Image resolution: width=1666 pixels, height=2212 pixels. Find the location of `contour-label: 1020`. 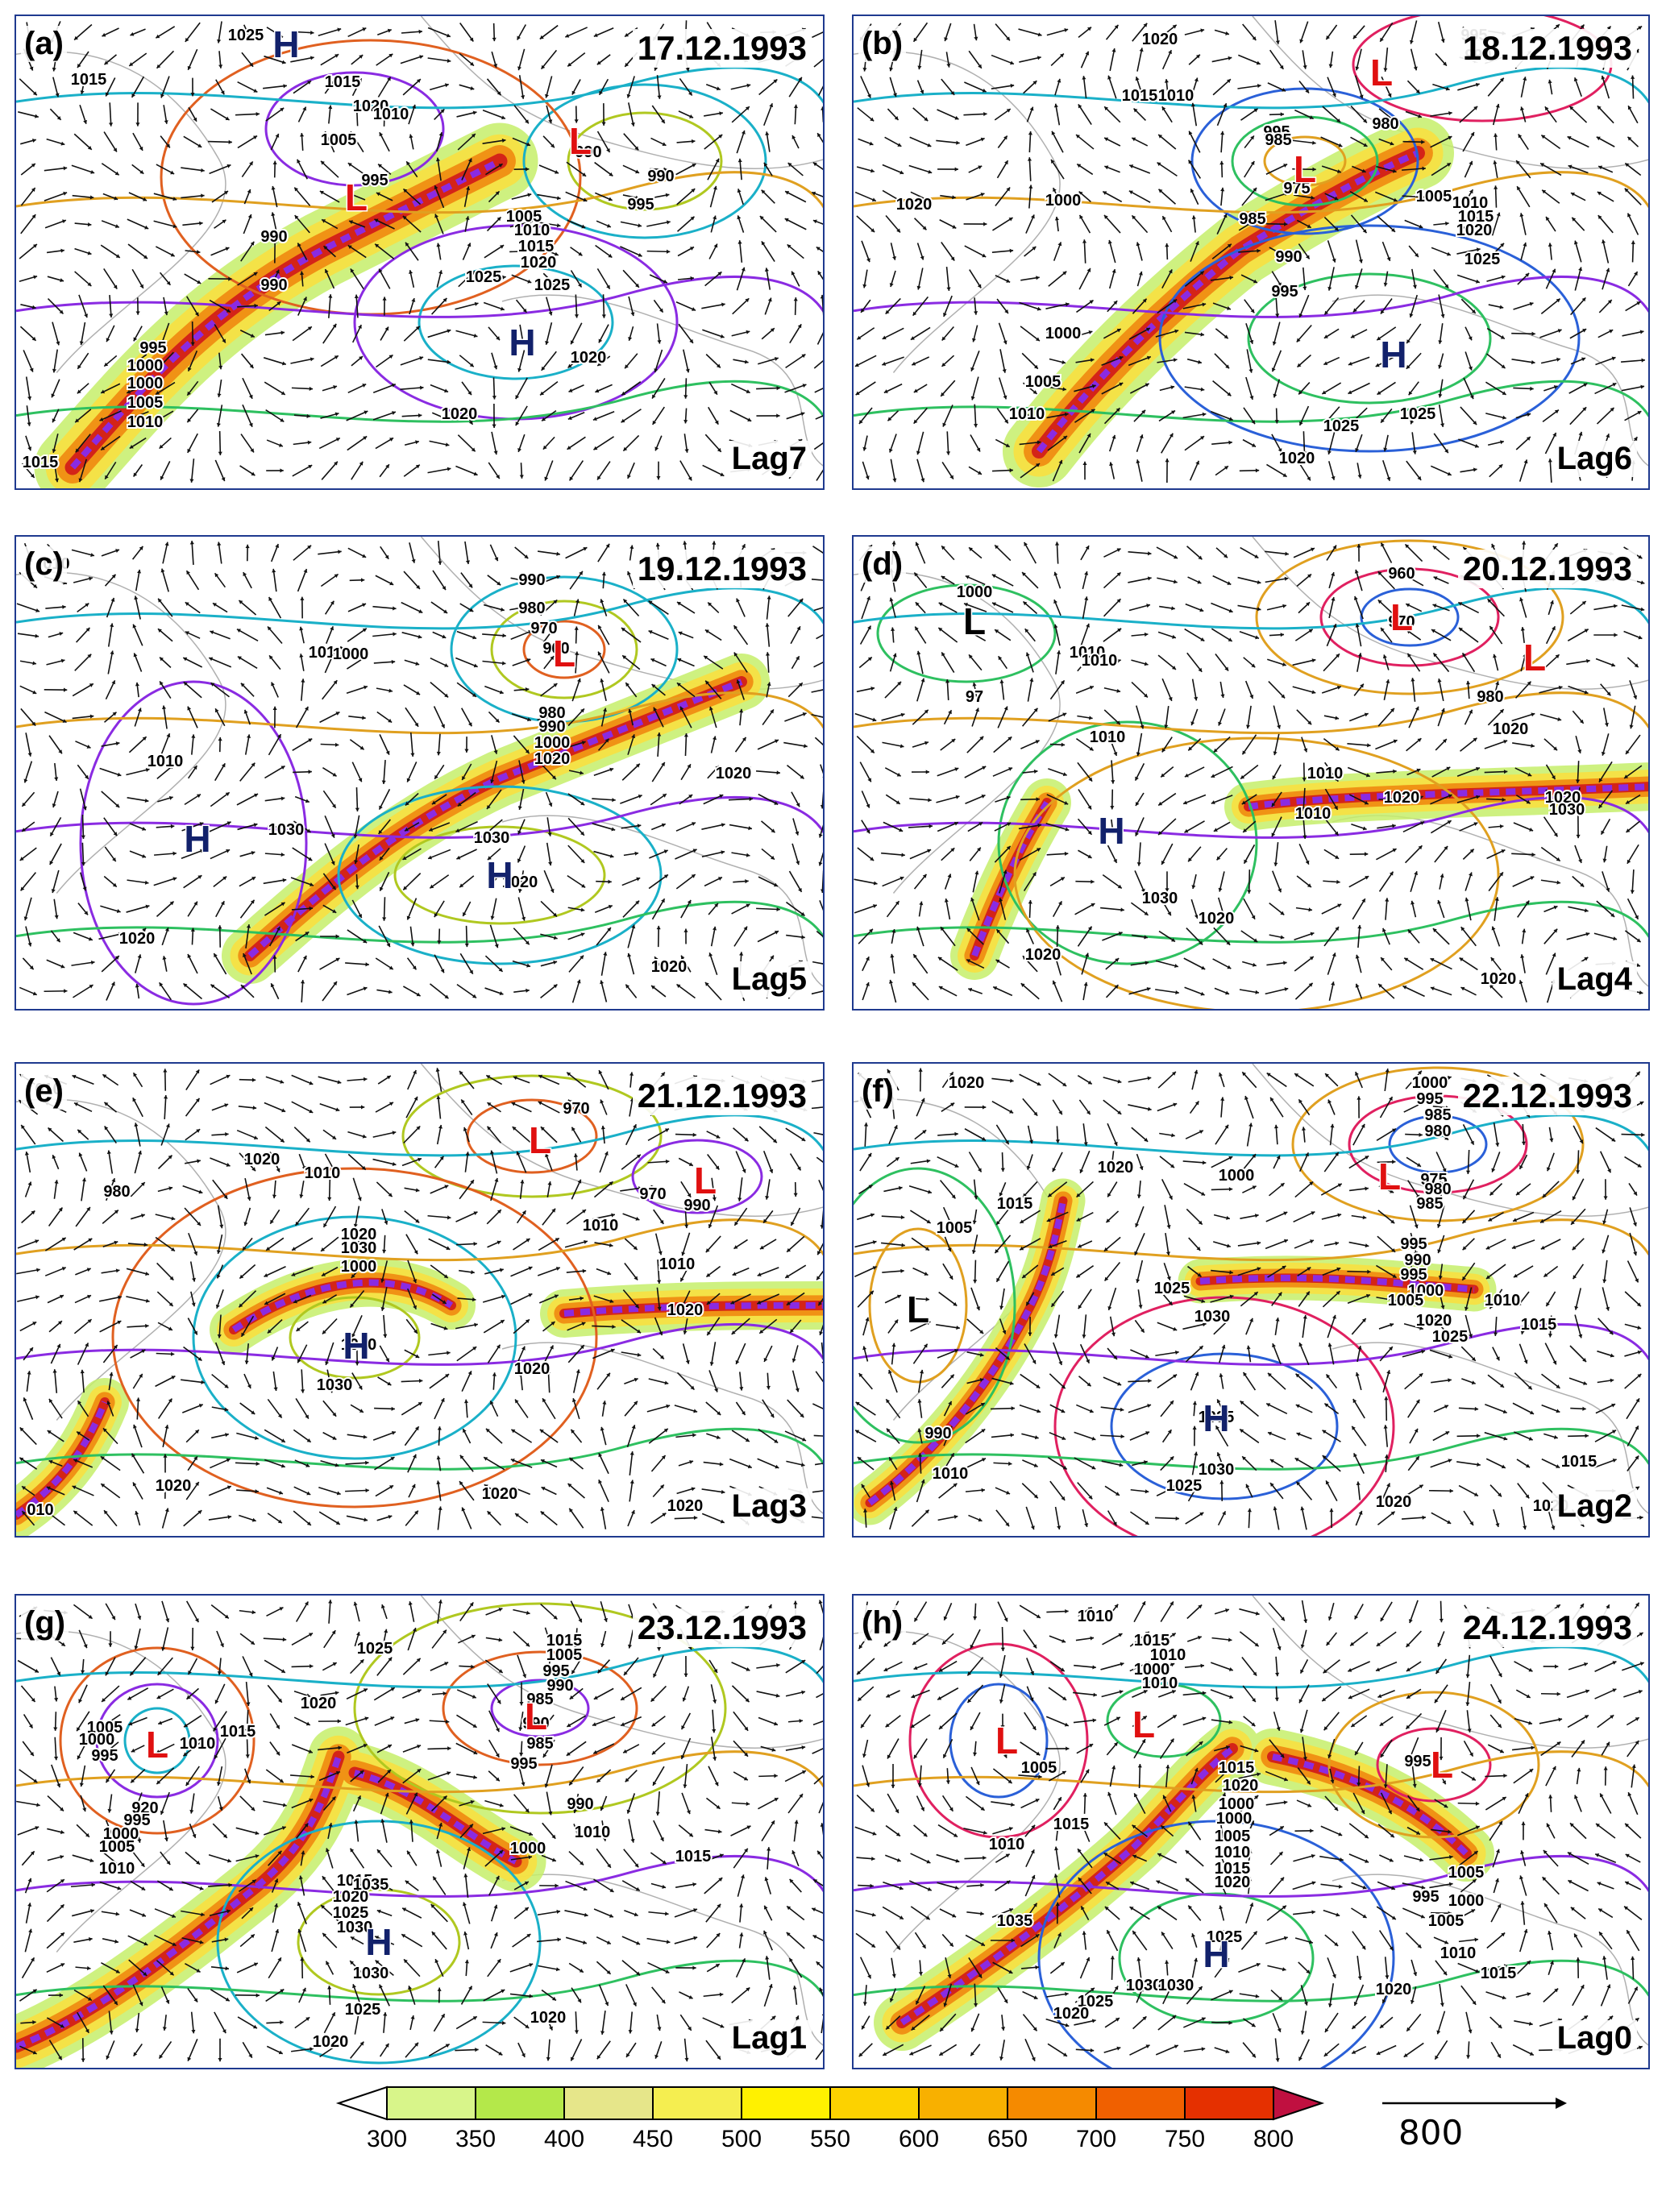

contour-label: 1020 is located at coordinates (734, 773).